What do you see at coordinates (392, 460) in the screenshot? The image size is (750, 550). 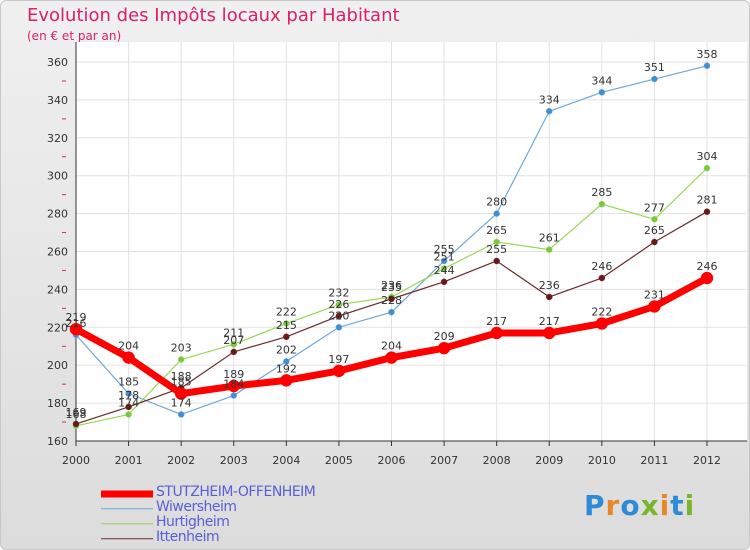 I see `x-tick-label: 2006` at bounding box center [392, 460].